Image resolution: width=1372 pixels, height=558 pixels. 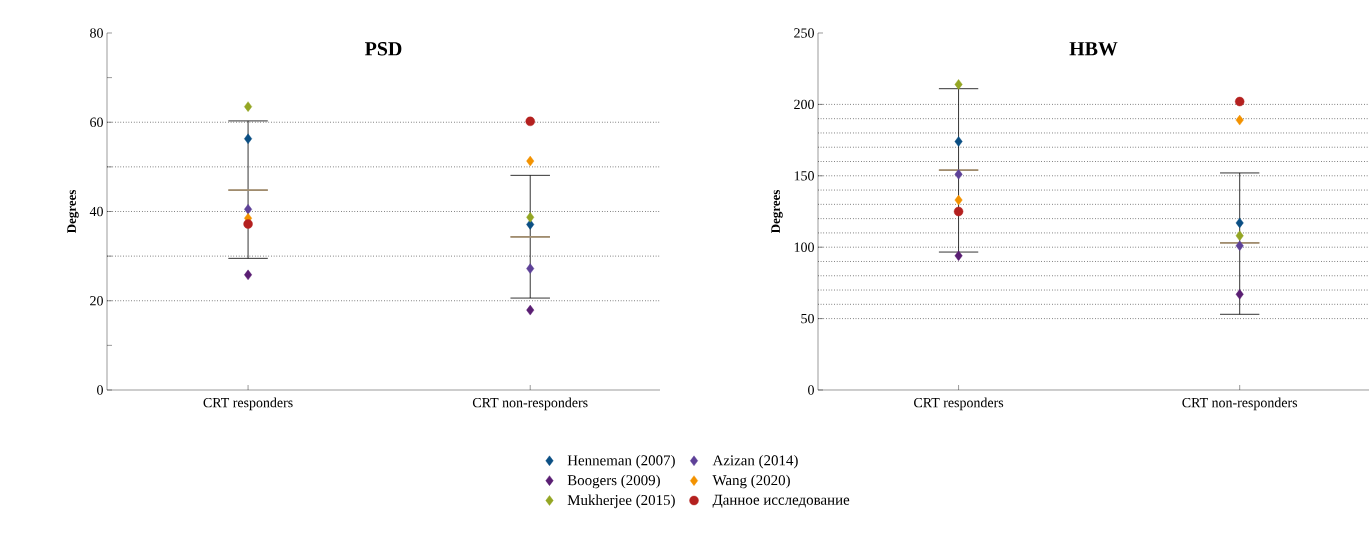 What do you see at coordinates (621, 501) in the screenshot?
I see `legend-label: Mukherjee (2015)` at bounding box center [621, 501].